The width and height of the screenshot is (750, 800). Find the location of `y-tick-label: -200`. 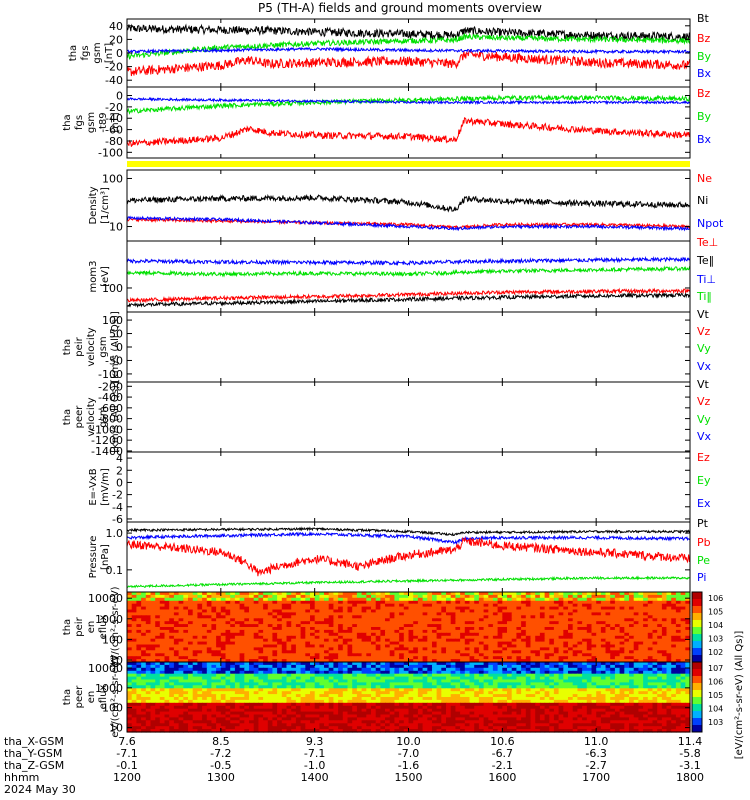

y-tick-label: -200 is located at coordinates (110, 386).